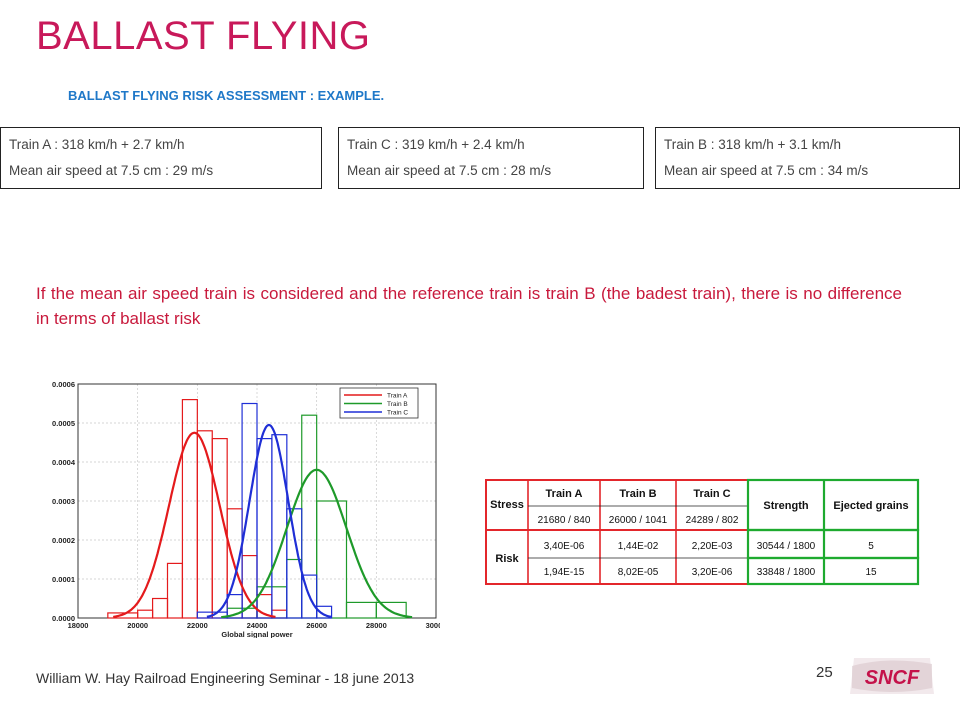 This screenshot has width=960, height=720. I want to click on train-b-speed: Train B : 318 km/h + 3.1 km/h, so click(752, 144).